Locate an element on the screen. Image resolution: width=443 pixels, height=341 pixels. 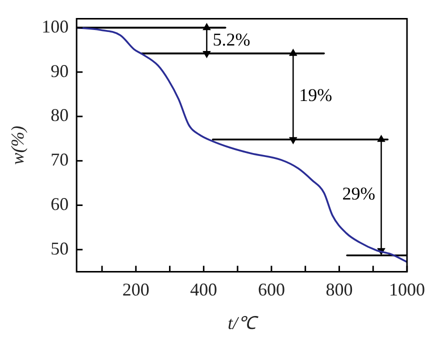
y-tick-label: 100 is located at coordinates (55, 26).